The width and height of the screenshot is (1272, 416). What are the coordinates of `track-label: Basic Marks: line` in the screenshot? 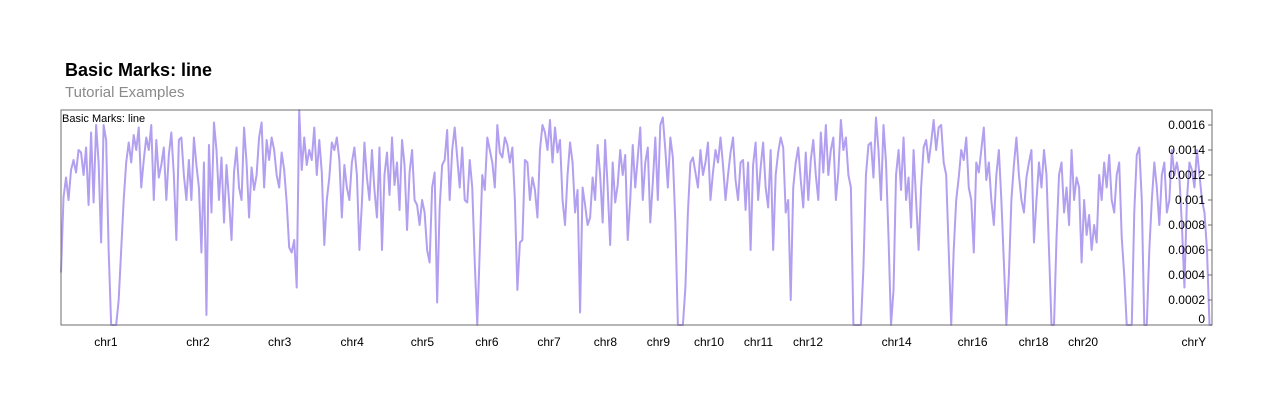 It's located at (103, 119).